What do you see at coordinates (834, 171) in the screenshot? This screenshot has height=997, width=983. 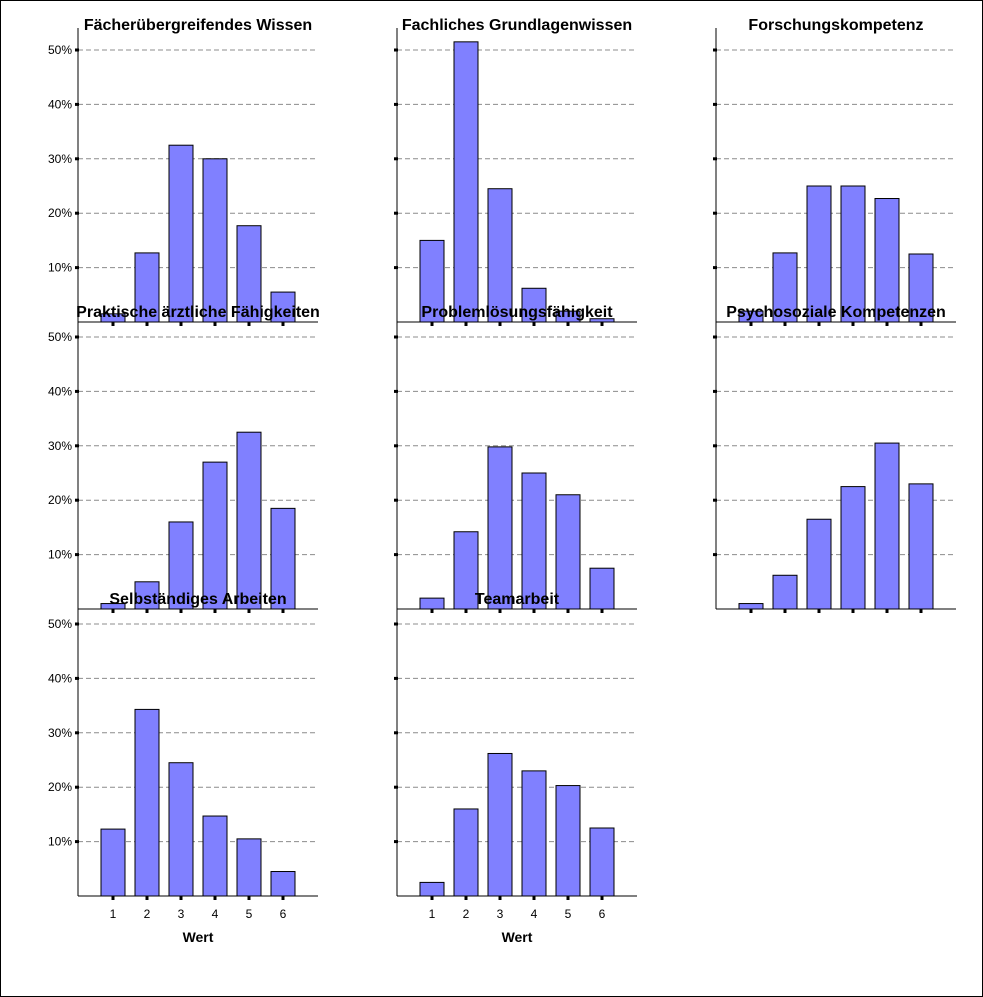 I see `panel-3: Forschungskompetenz` at bounding box center [834, 171].